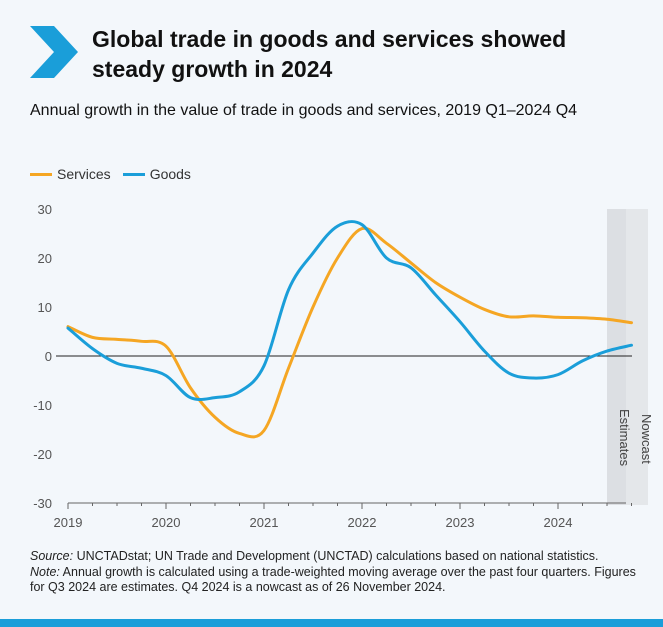 This screenshot has height=627, width=663. Describe the element at coordinates (42, 503) in the screenshot. I see `y-tick-label: -30` at that location.